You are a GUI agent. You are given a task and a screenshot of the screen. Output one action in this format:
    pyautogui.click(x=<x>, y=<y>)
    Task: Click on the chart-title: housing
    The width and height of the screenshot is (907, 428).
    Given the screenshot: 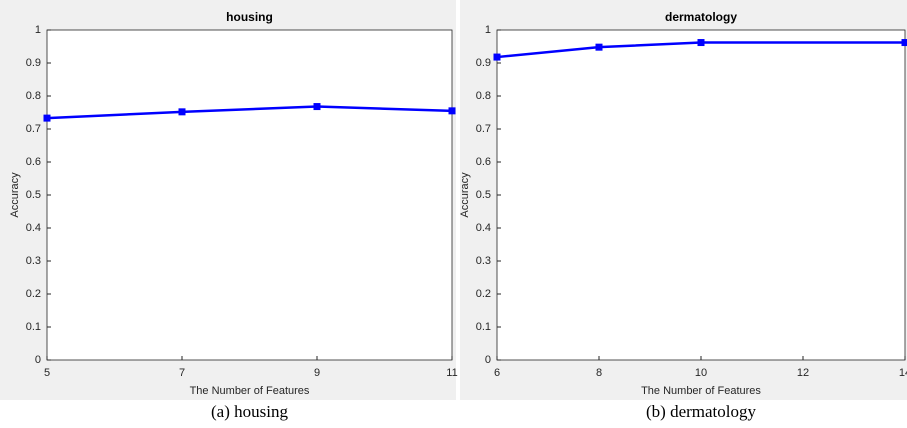 What is the action you would take?
    pyautogui.click(x=249, y=17)
    